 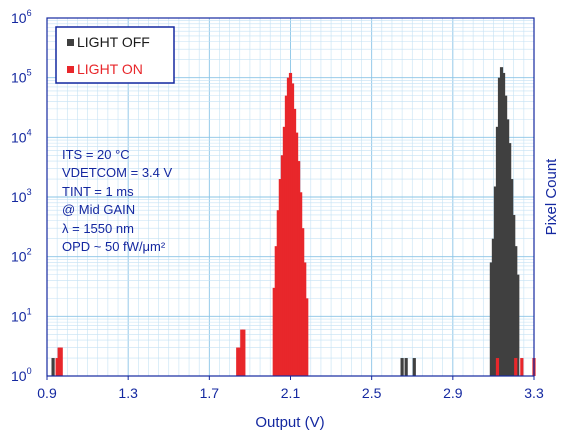 I want to click on legend-label-light-on: LIGHT ON, so click(x=110, y=69).